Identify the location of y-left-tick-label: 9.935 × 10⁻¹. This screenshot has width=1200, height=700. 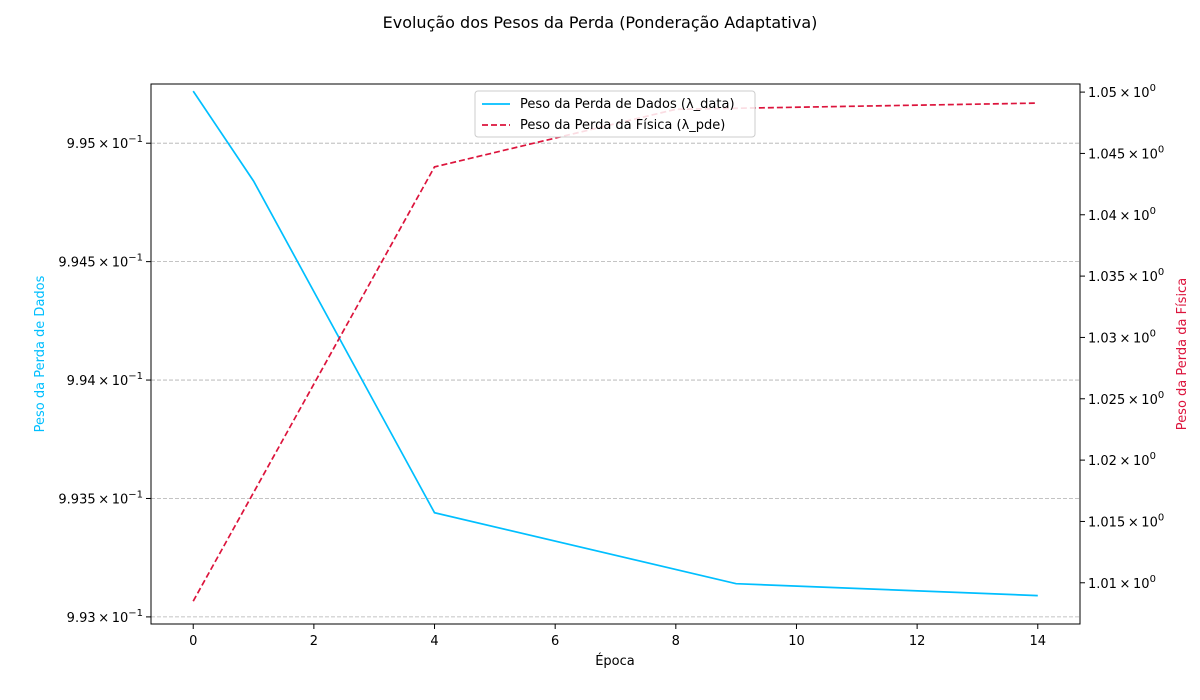
(100, 498).